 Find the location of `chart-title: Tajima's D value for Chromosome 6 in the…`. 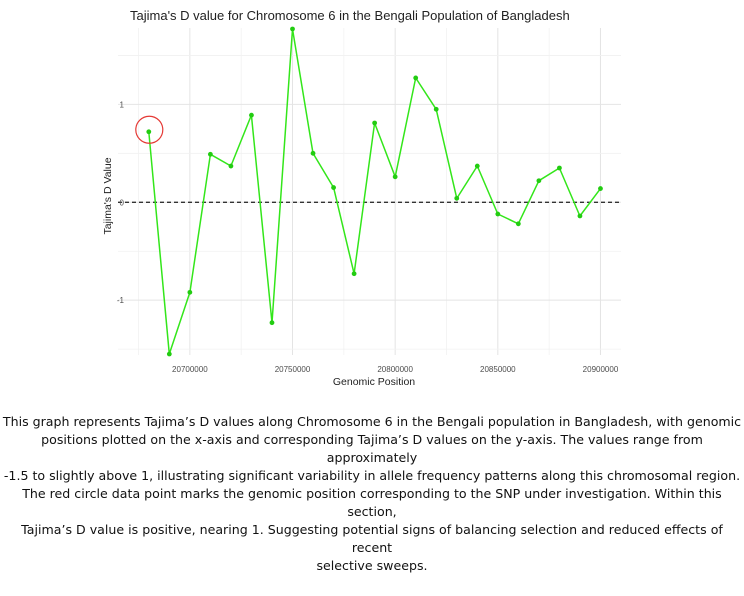

chart-title: Tajima's D value for Chromosome 6 in the… is located at coordinates (350, 15).